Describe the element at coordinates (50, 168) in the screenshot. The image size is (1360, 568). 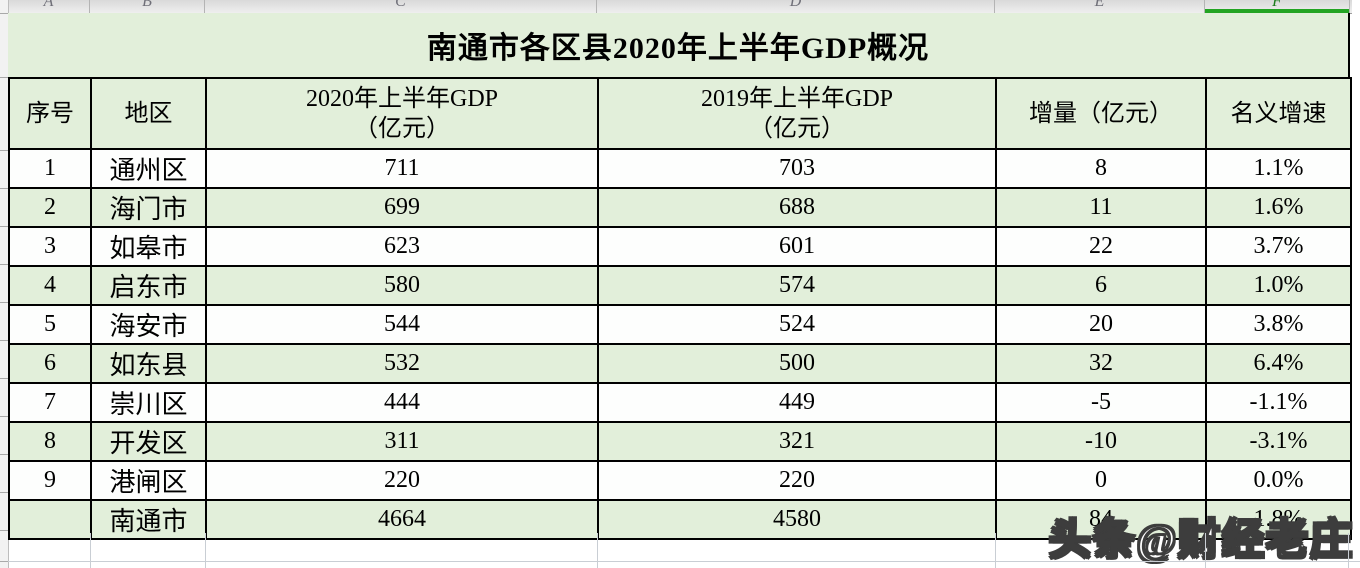
I see `cell-no: 1` at that location.